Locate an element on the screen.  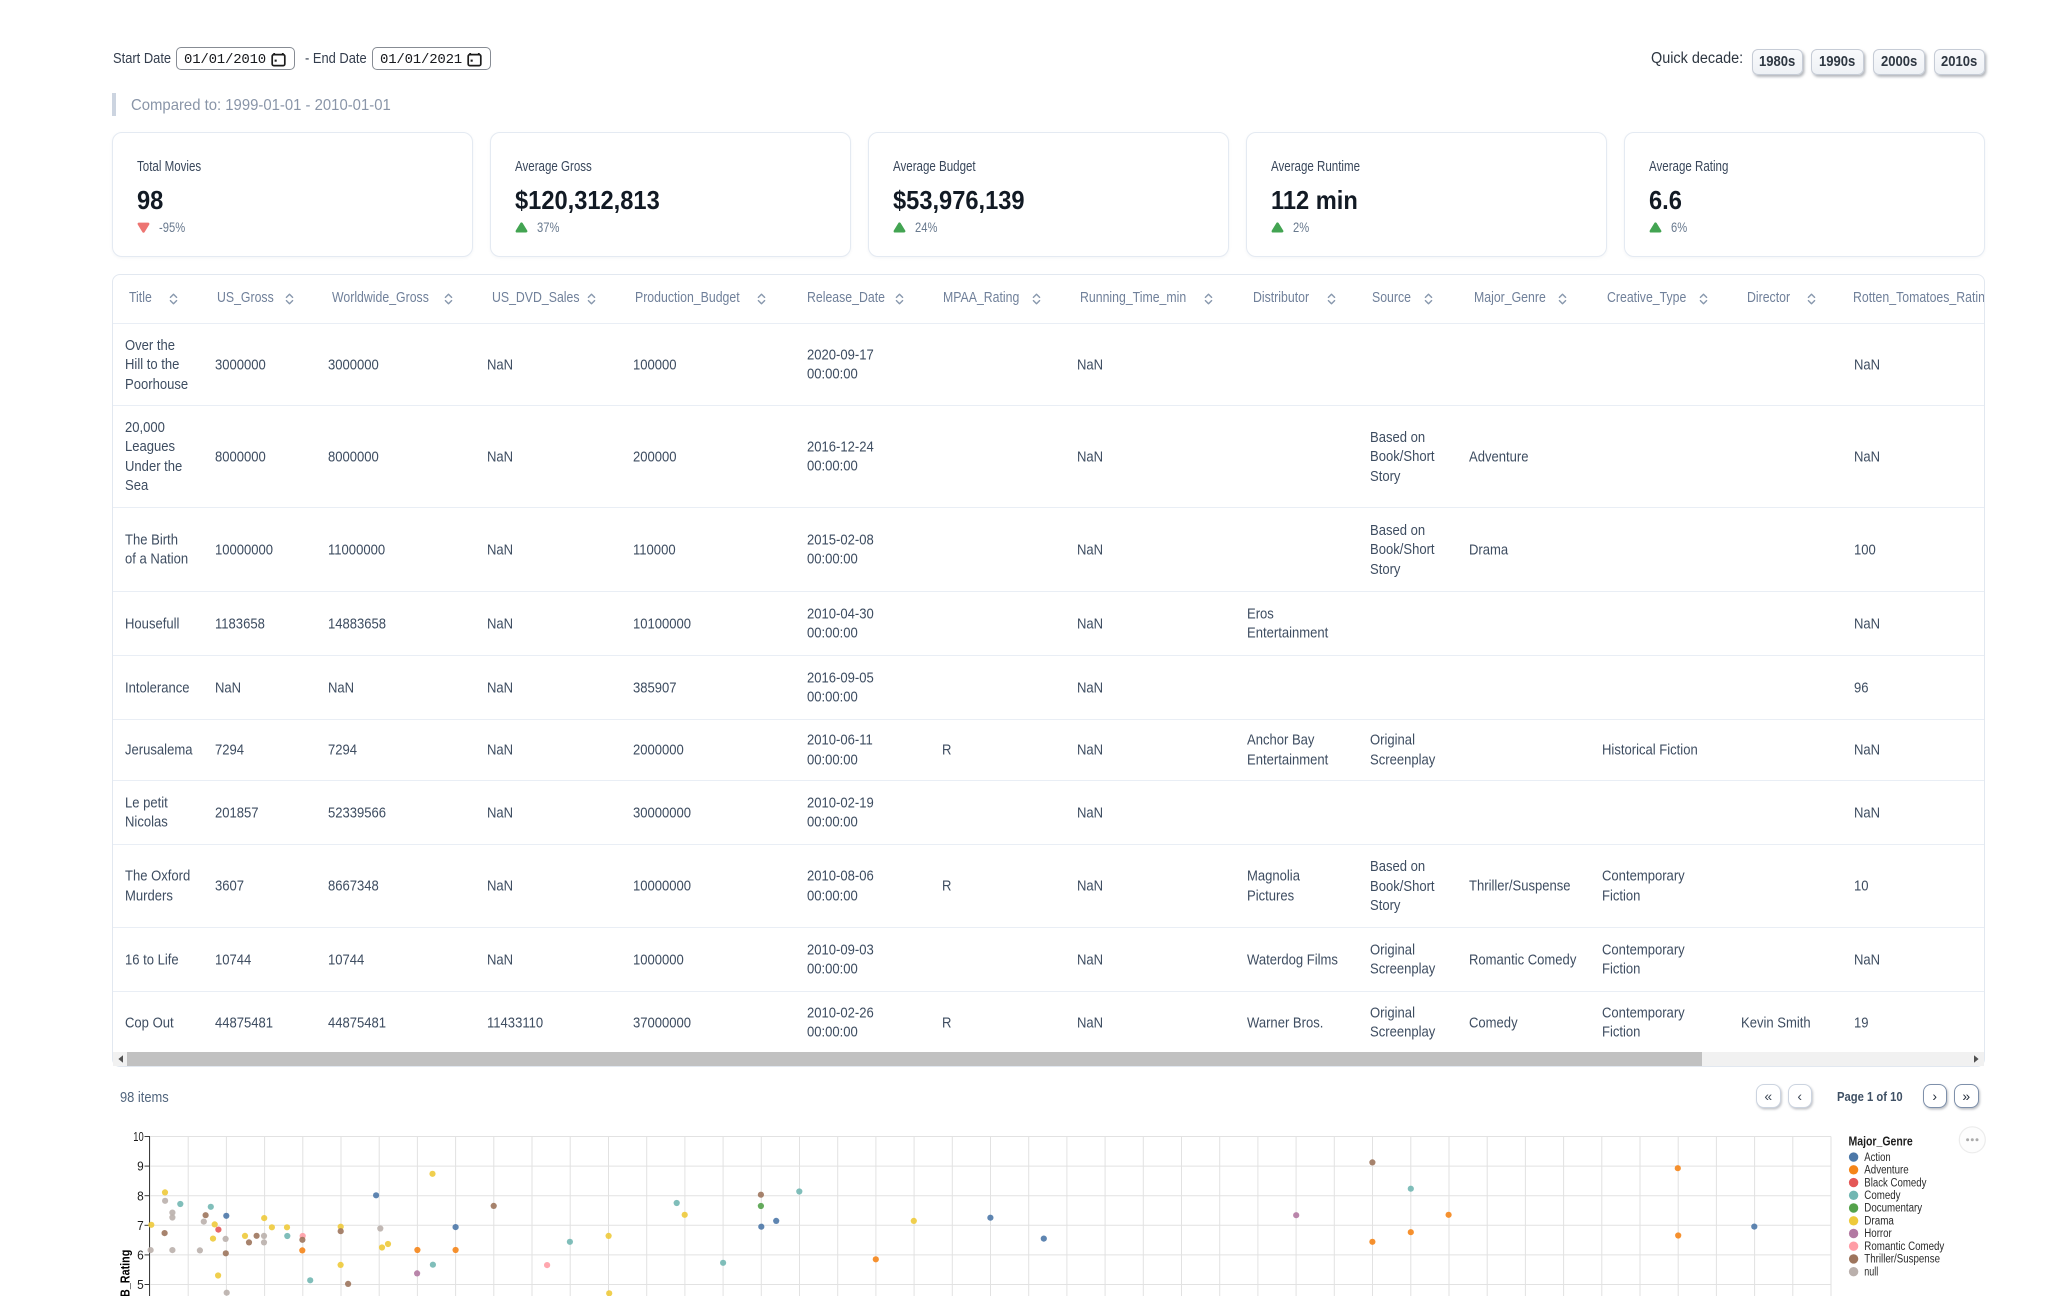
svg-text: 8 is located at coordinates (140, 1196).